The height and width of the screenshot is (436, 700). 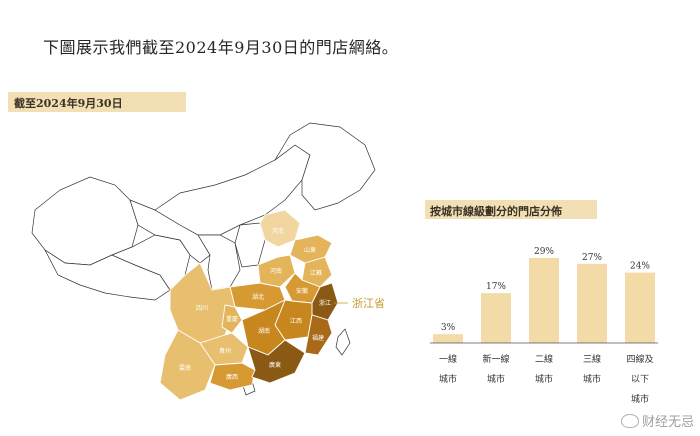 I want to click on map-region-chongqing, so click(x=232, y=319).